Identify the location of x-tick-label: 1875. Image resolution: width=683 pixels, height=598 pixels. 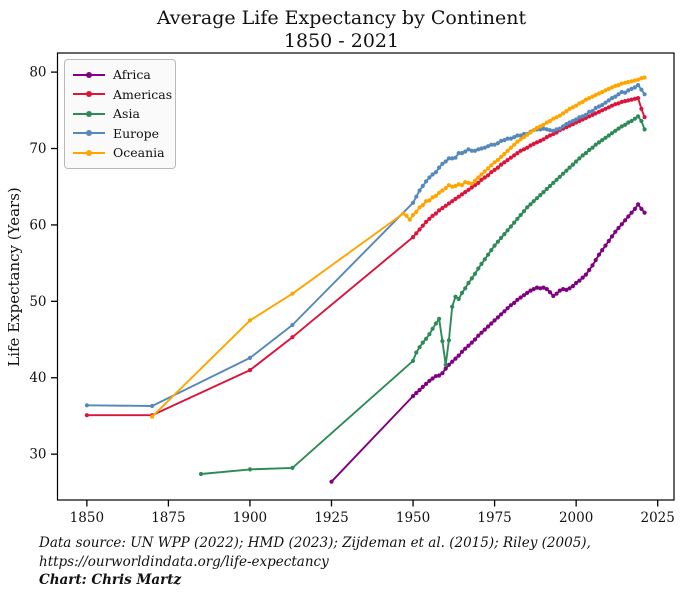
(168, 518).